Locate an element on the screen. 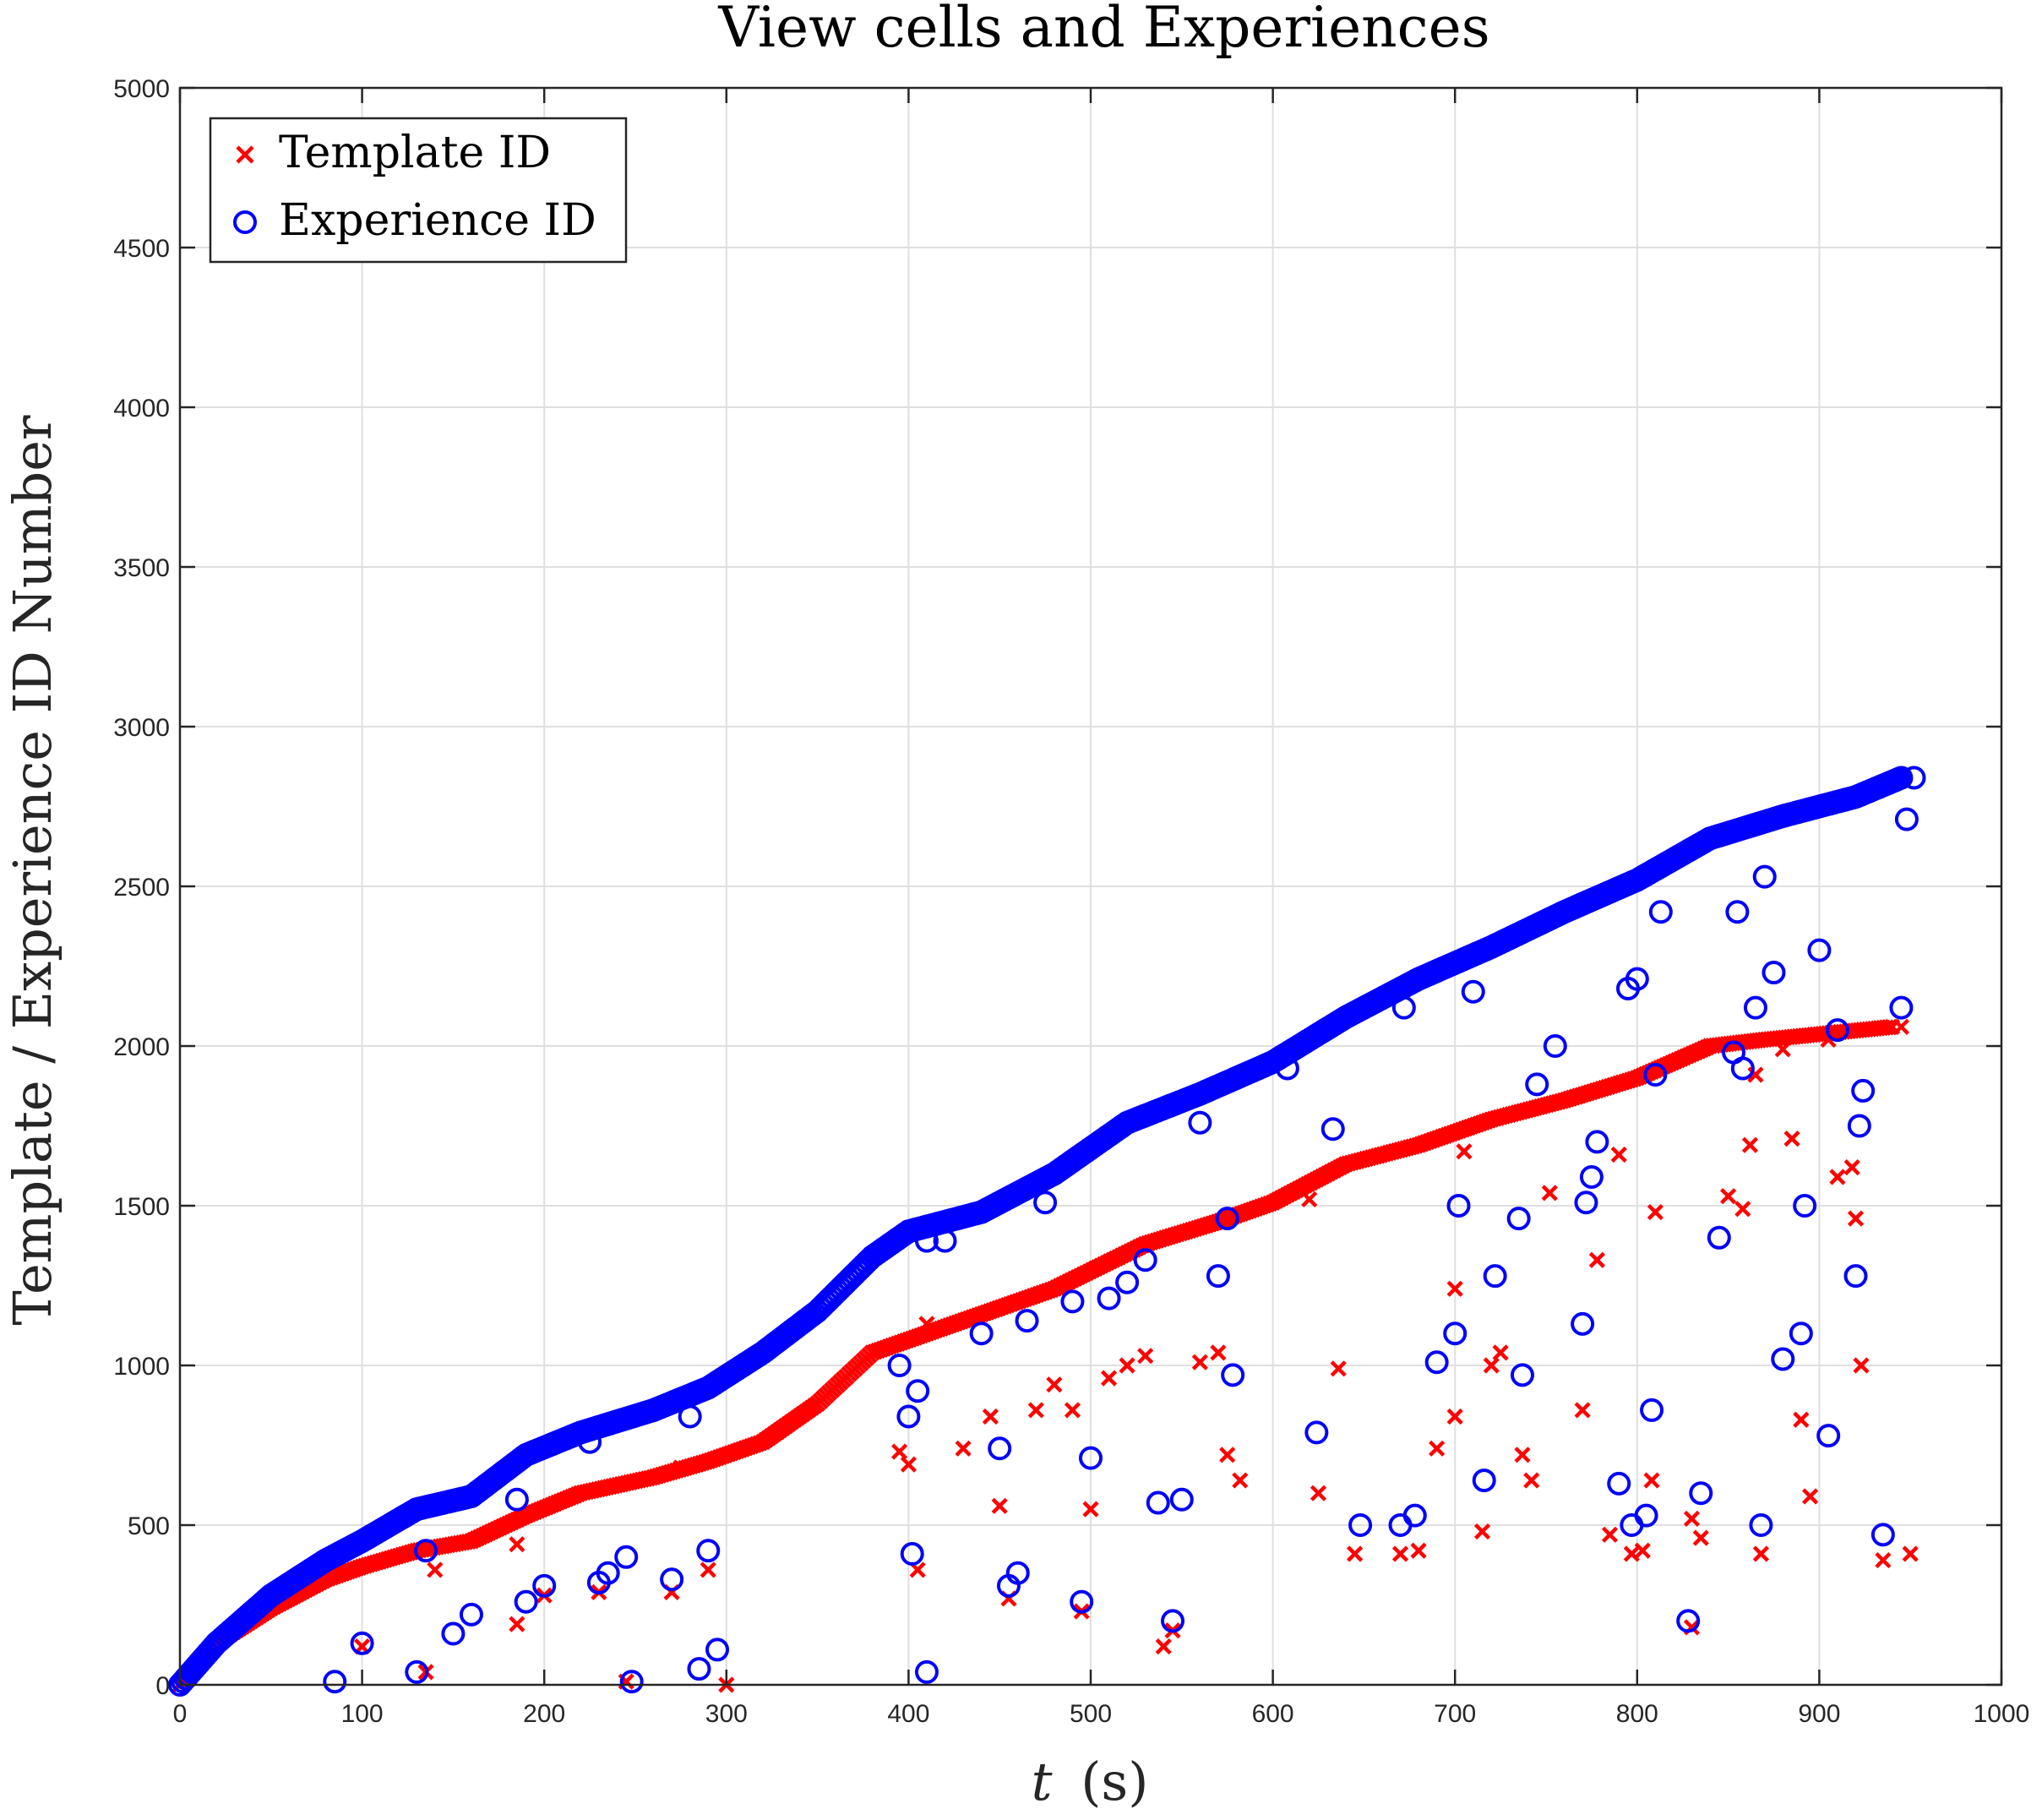 The height and width of the screenshot is (1820, 2042). x-tick-labels: 0 100 200 300 400 500 600 700 800 900 1000 is located at coordinates (1101, 1714).